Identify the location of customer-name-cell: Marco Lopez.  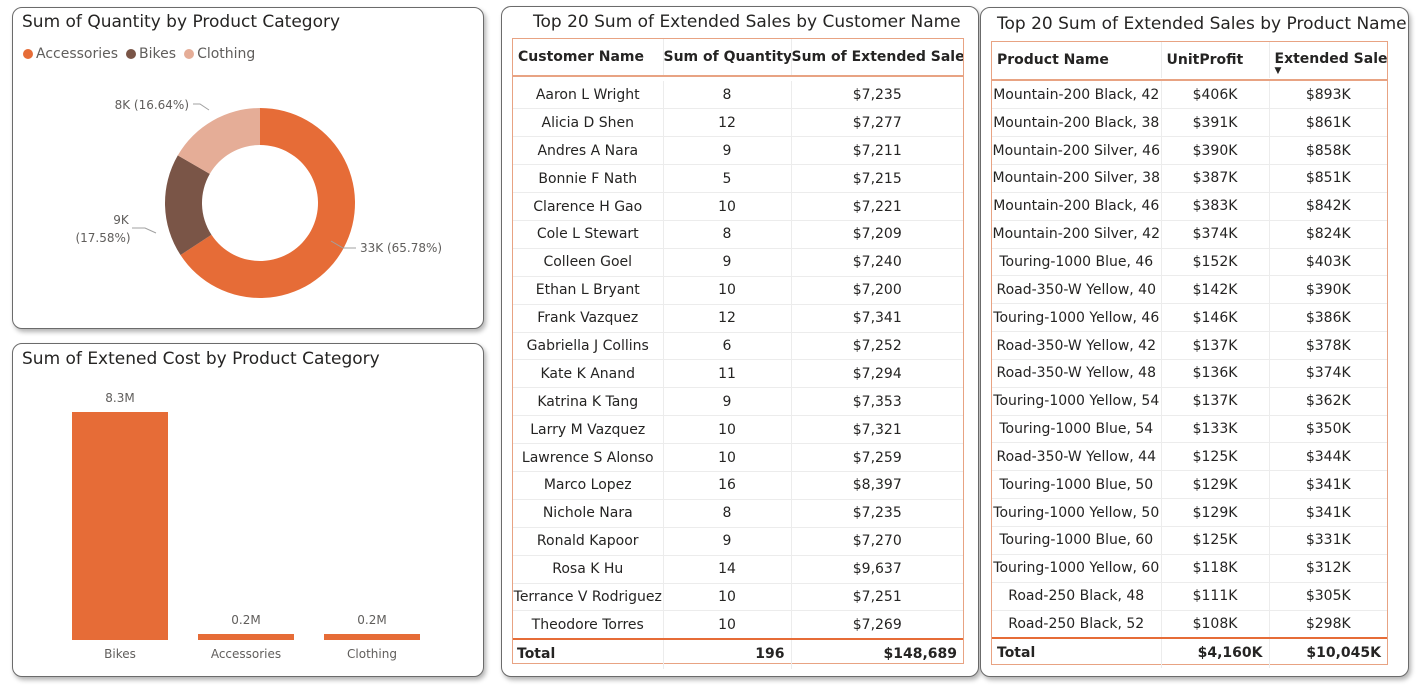
(588, 485).